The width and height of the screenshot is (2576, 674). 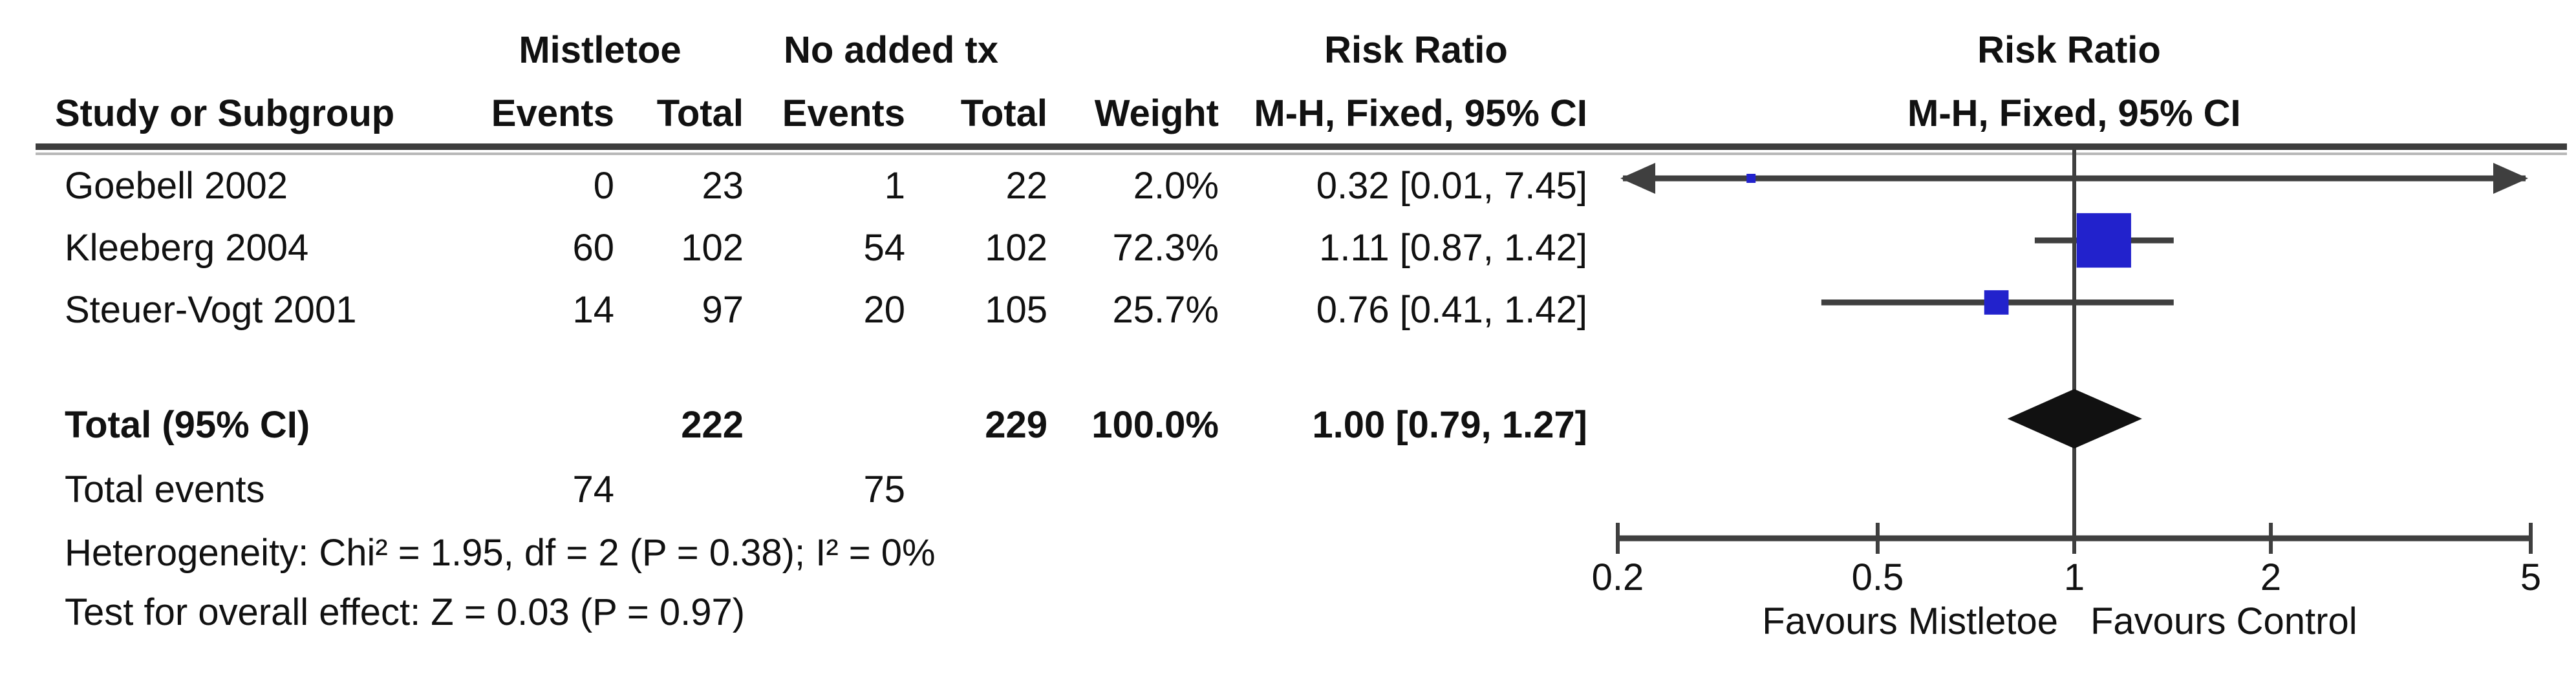 I want to click on total-events-control: 75, so click(x=884, y=490).